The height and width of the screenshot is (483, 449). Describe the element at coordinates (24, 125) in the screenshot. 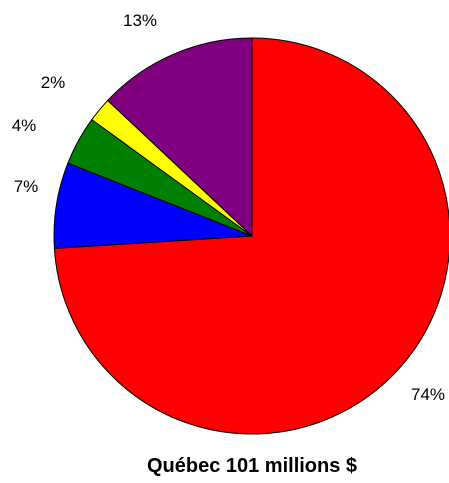

I see `pie-slice-label-2: 4%` at that location.